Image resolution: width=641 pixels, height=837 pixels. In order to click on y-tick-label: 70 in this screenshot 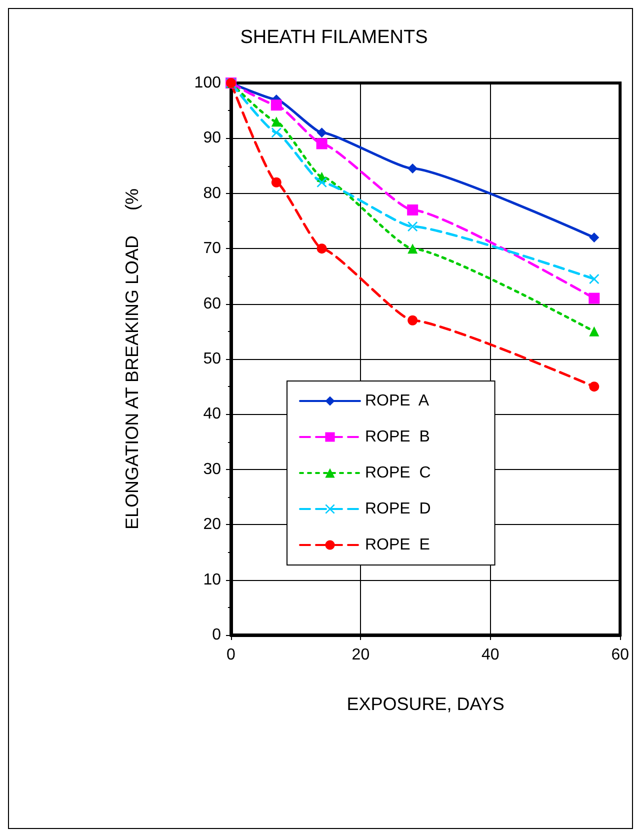, I will do `click(212, 249)`.